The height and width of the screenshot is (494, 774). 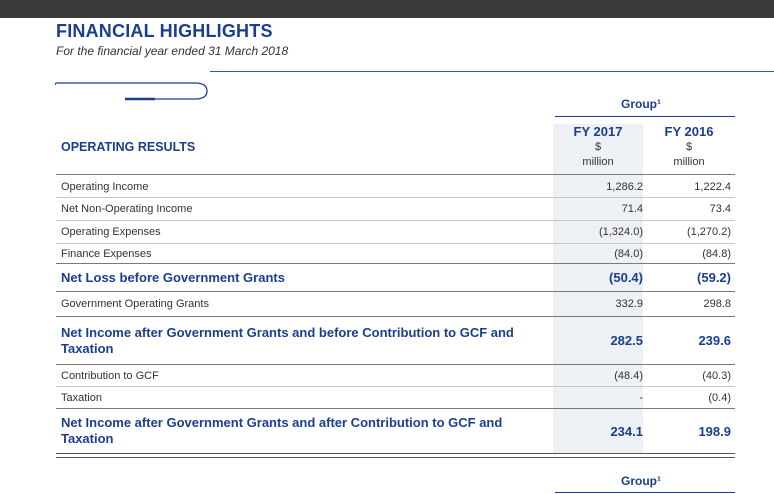 What do you see at coordinates (395, 397) in the screenshot?
I see `table-row: Taxation - (0.4)` at bounding box center [395, 397].